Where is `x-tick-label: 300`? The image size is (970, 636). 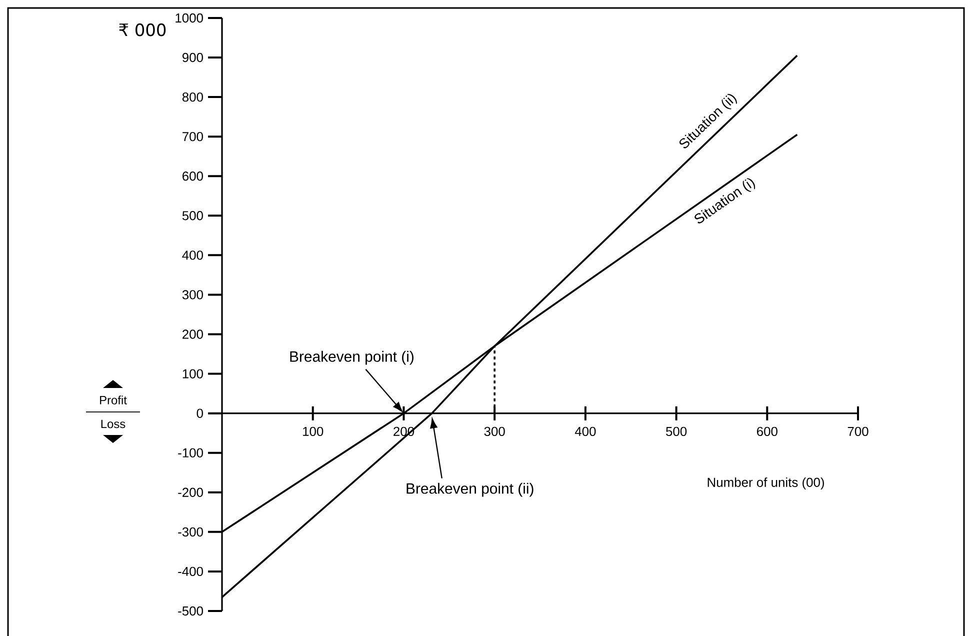 x-tick-label: 300 is located at coordinates (494, 431).